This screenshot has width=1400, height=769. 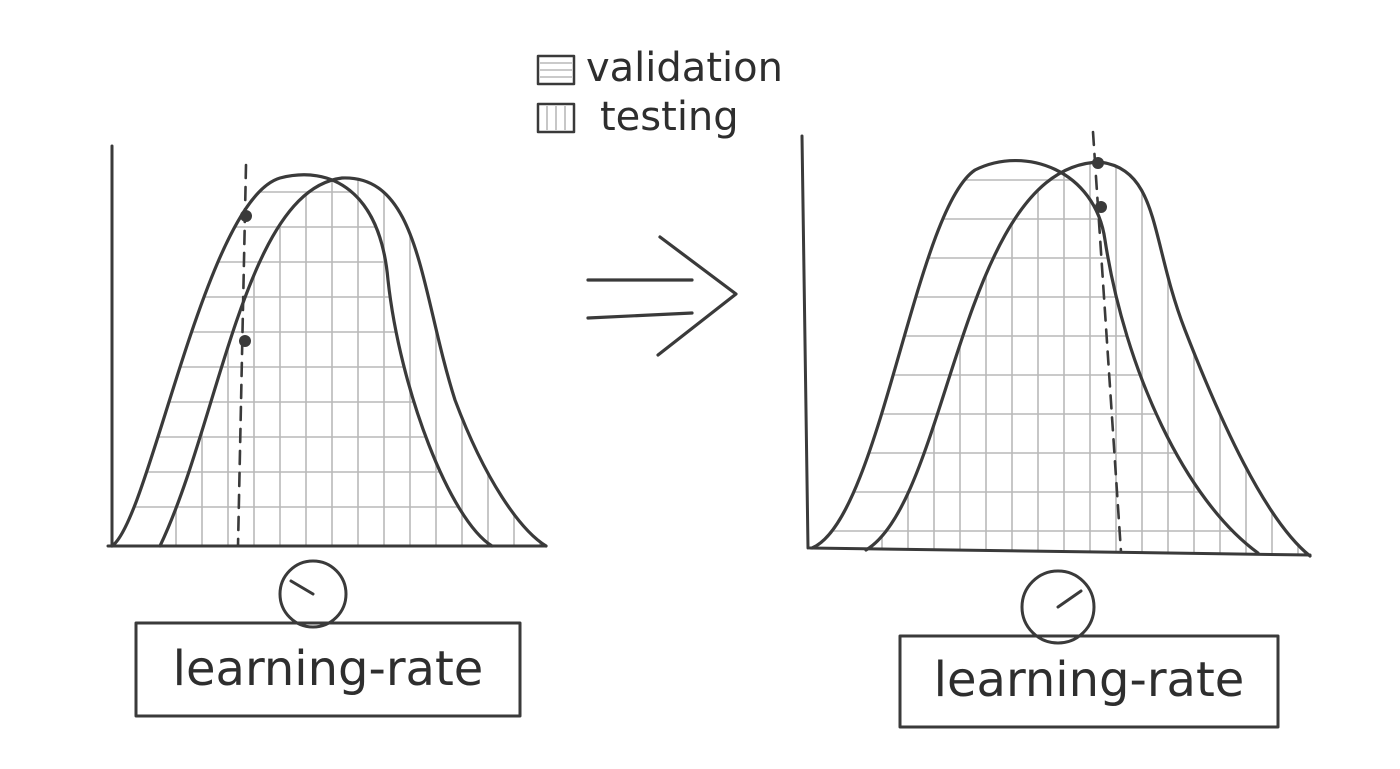 I want to click on legend-label-testing: testing, so click(x=669, y=117).